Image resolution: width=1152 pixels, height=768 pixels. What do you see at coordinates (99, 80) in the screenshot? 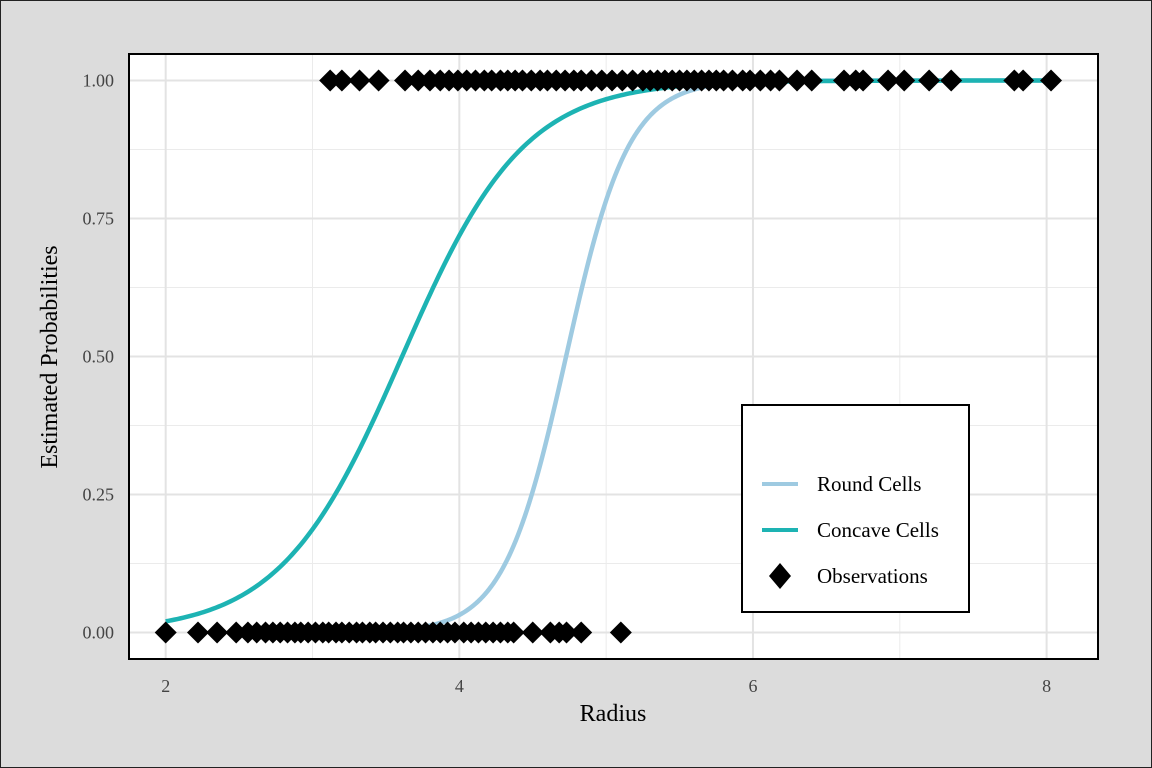
I see `y-tick-label: 1.00` at bounding box center [99, 80].